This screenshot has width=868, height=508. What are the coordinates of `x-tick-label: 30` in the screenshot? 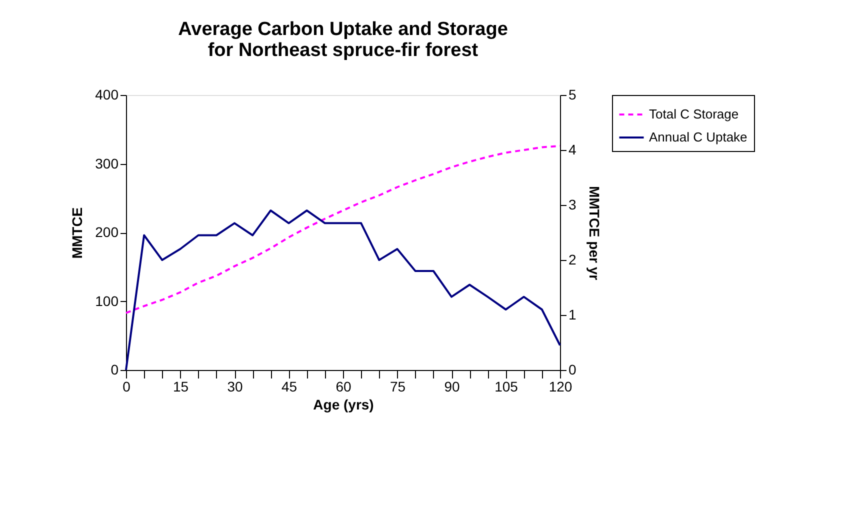 It's located at (235, 386).